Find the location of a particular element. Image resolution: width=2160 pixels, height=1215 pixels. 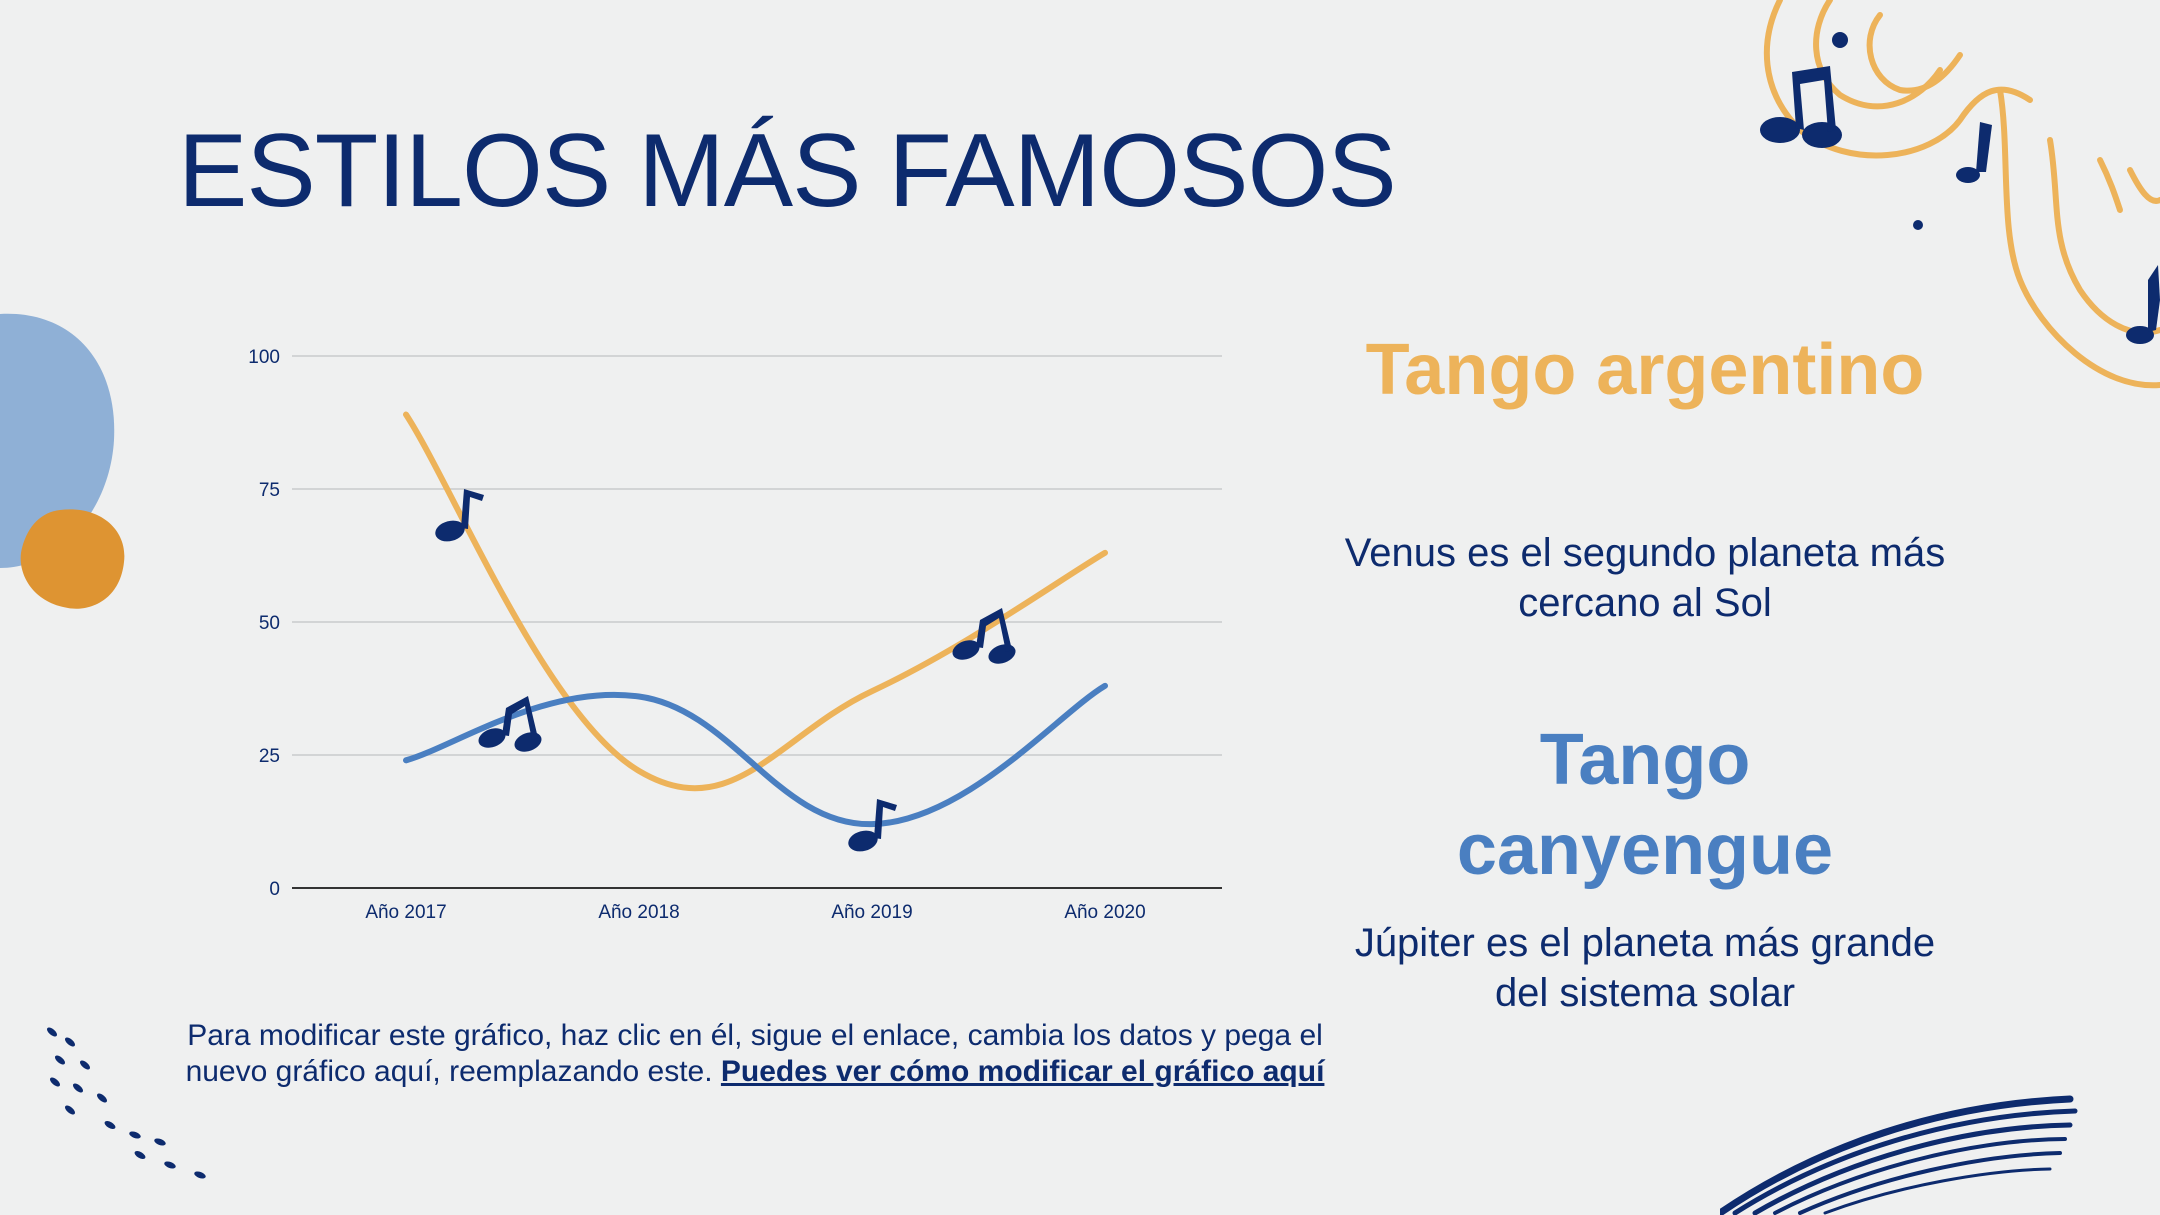

y-tick-label: 25 is located at coordinates (269, 756).